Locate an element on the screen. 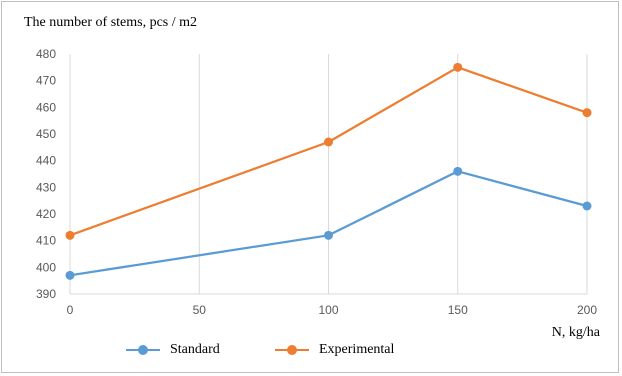 The height and width of the screenshot is (376, 622). x-tick-labels: 0 50 100 150 200 is located at coordinates (332, 310).